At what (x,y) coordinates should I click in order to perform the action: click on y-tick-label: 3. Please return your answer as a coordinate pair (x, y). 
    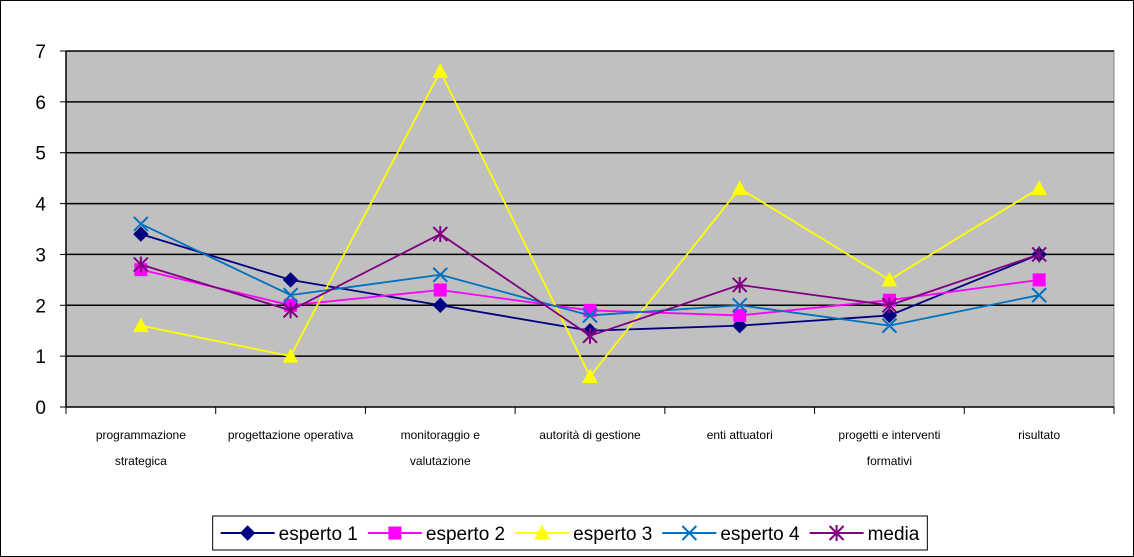
    Looking at the image, I should click on (40, 255).